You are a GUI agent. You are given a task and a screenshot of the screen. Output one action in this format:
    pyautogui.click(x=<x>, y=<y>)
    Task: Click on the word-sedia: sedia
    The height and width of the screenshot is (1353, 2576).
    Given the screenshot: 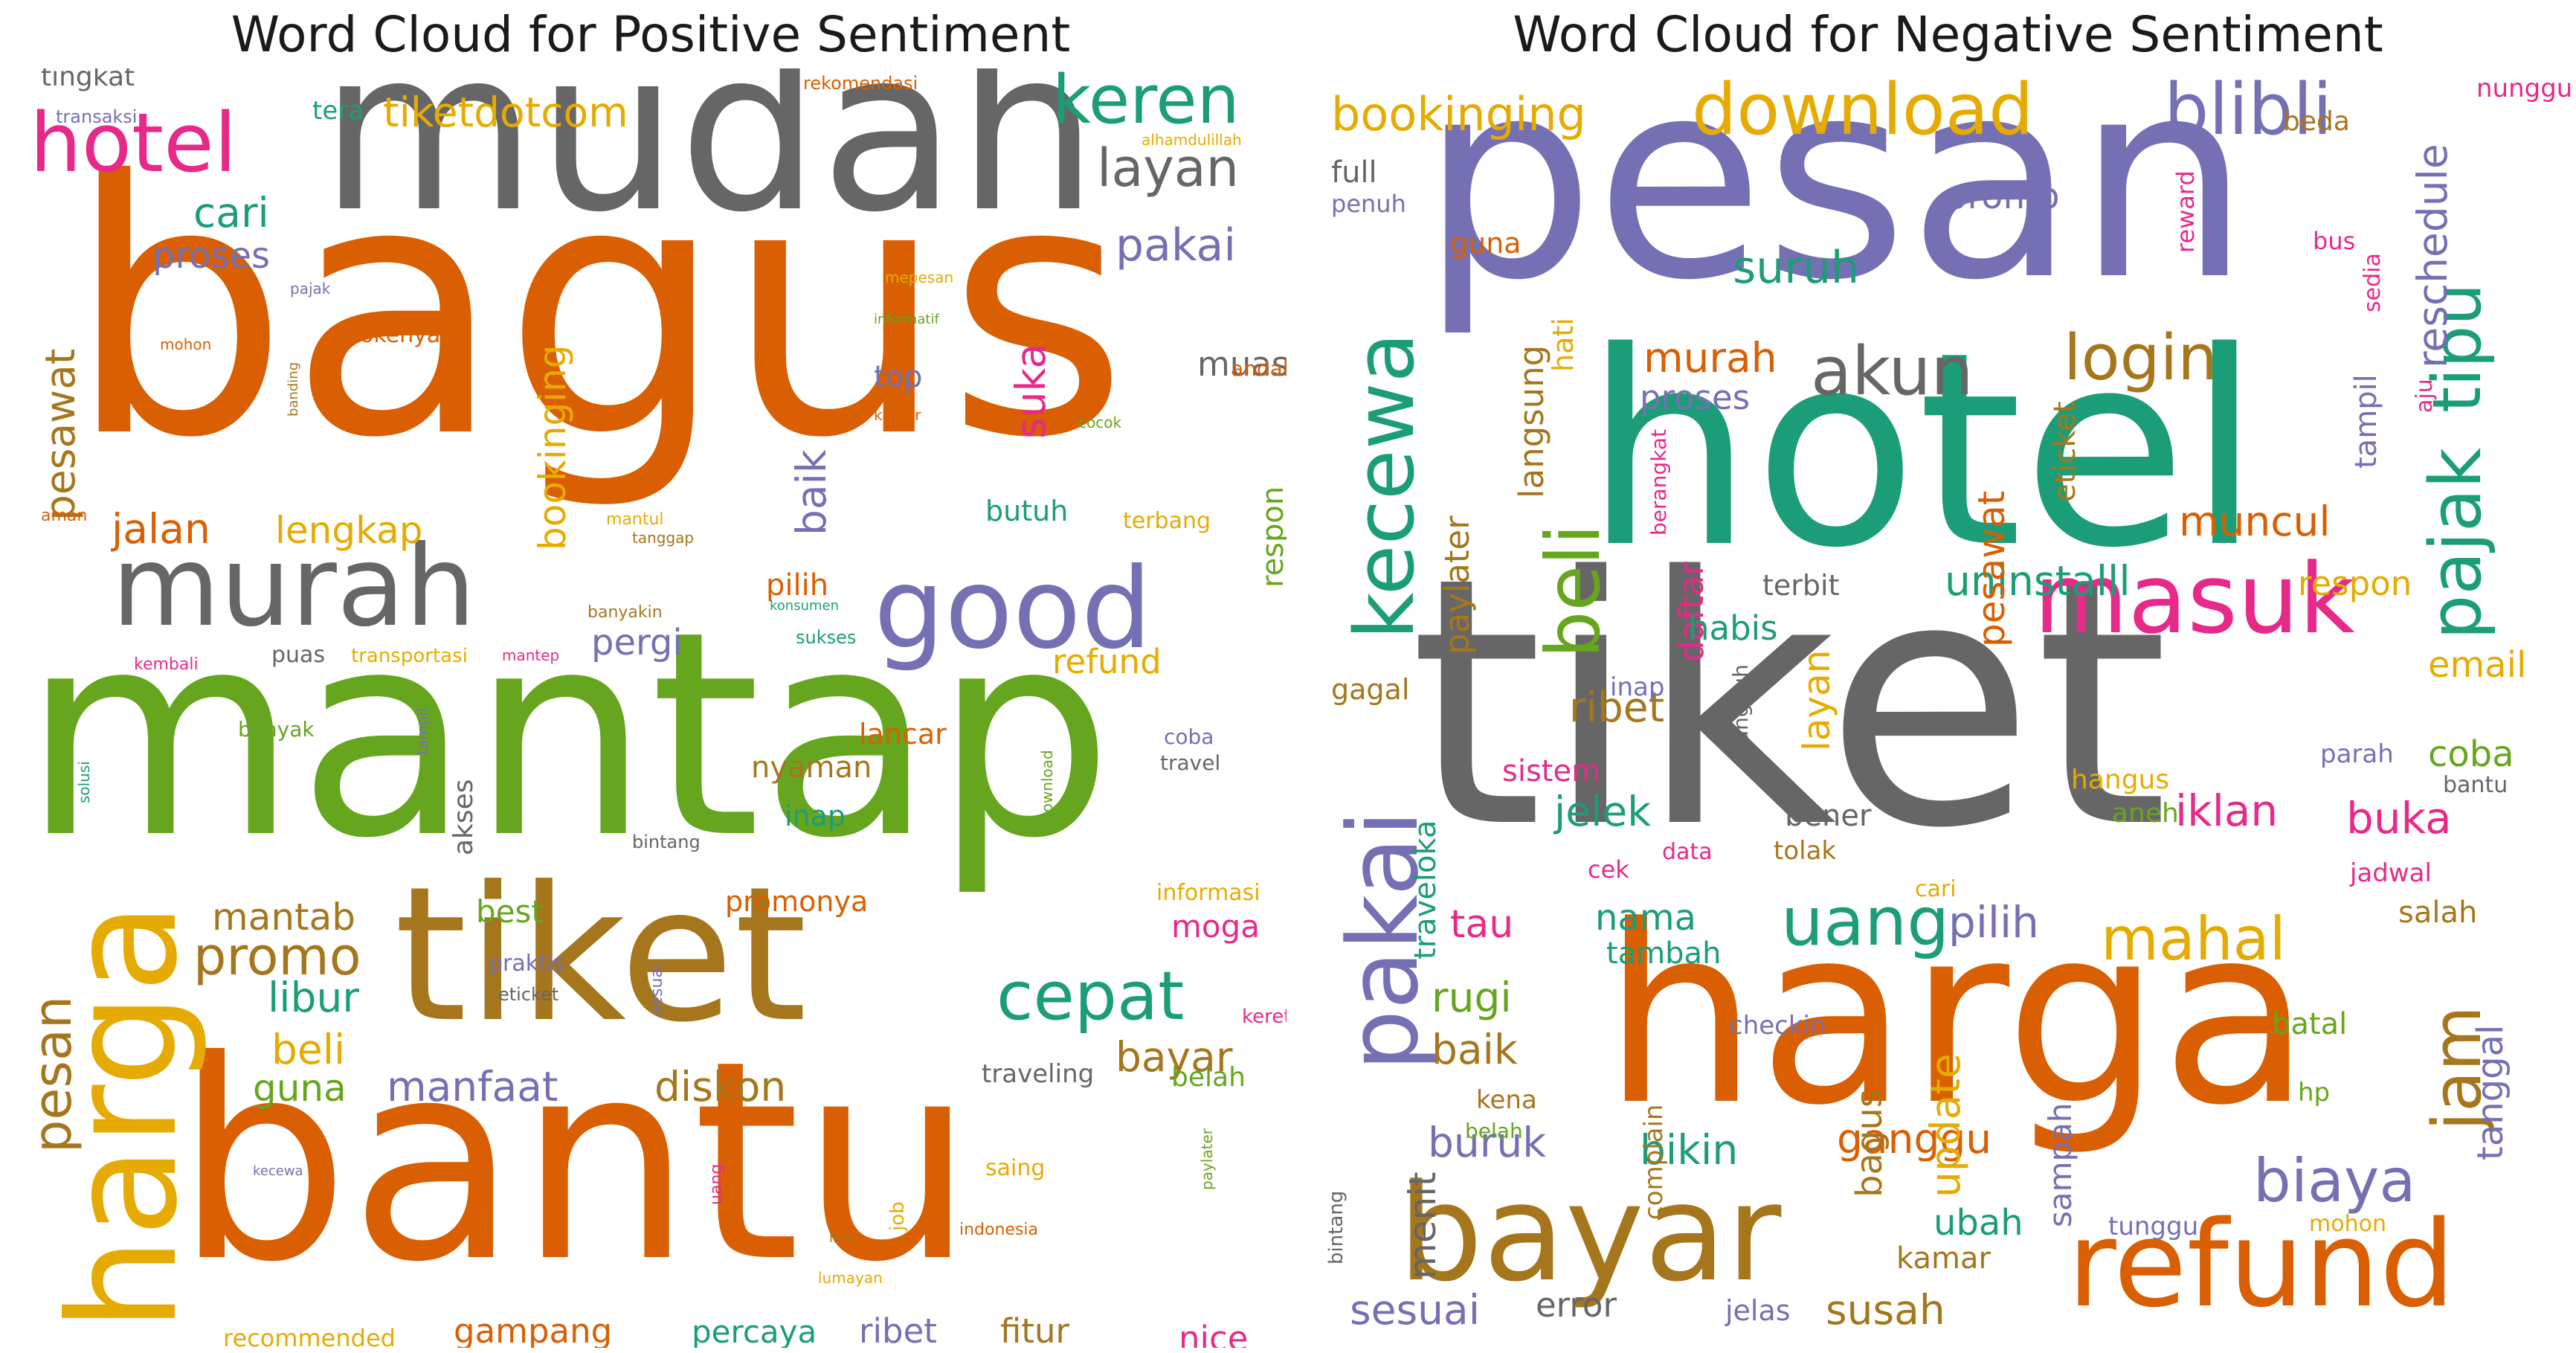 What is the action you would take?
    pyautogui.click(x=2373, y=282)
    